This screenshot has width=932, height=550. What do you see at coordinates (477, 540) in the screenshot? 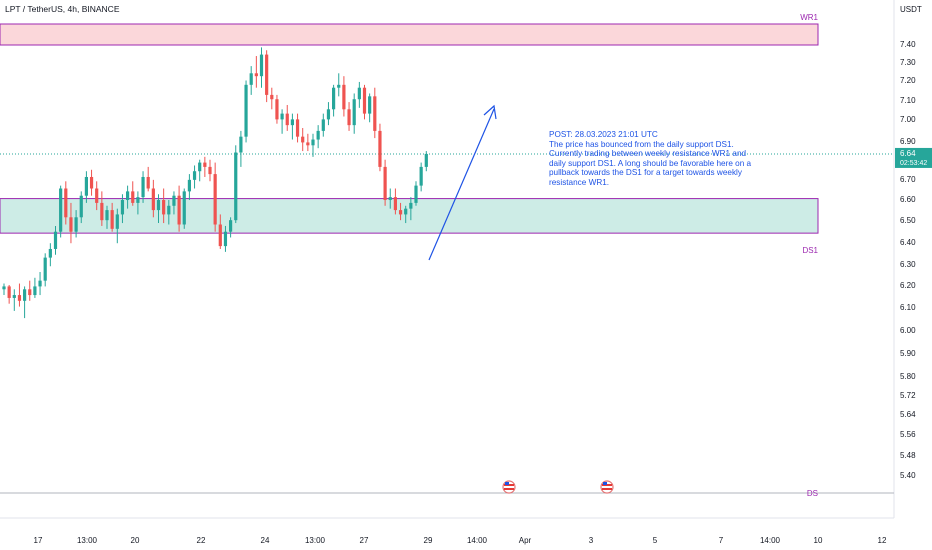
I see `time-tick-label: 14:00` at bounding box center [477, 540].